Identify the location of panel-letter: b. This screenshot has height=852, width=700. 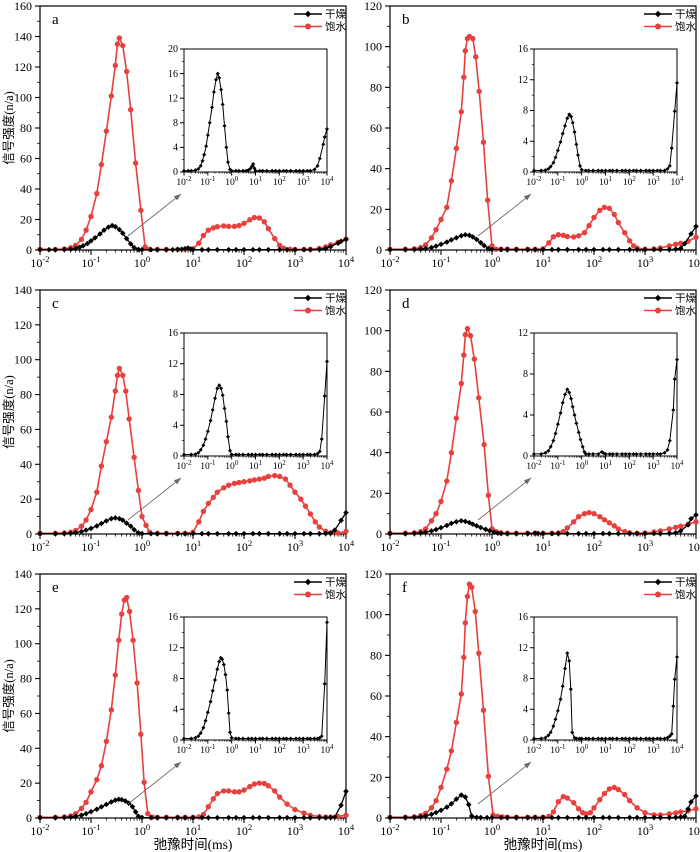
(406, 20).